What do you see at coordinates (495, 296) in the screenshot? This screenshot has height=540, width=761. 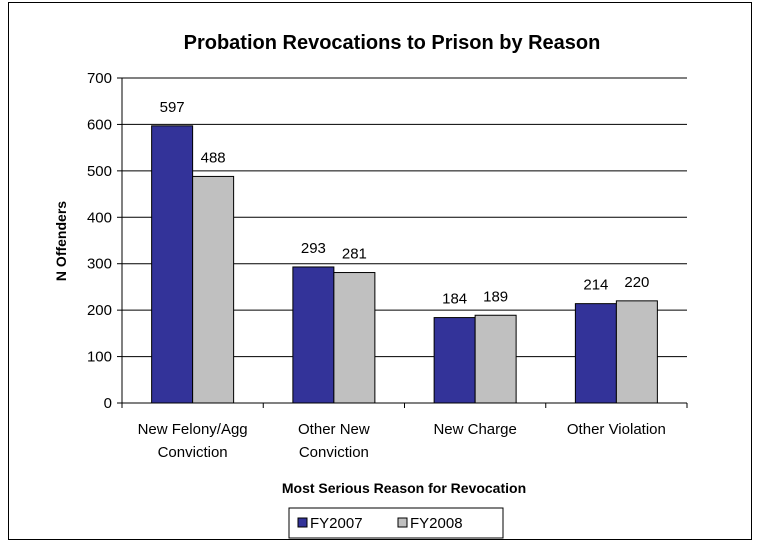 I see `data-label: 189` at bounding box center [495, 296].